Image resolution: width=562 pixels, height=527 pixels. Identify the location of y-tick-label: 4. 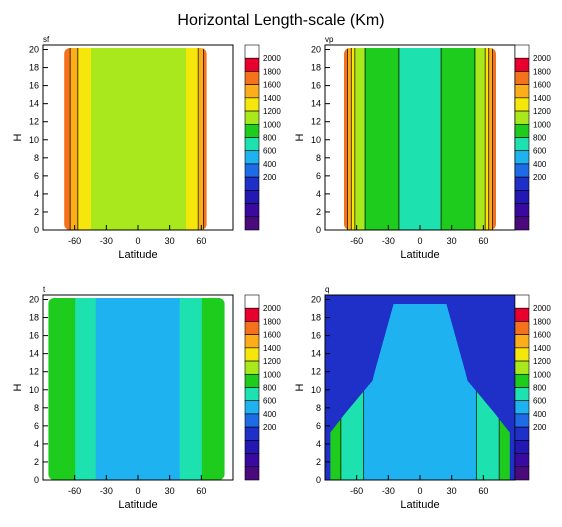
(318, 194).